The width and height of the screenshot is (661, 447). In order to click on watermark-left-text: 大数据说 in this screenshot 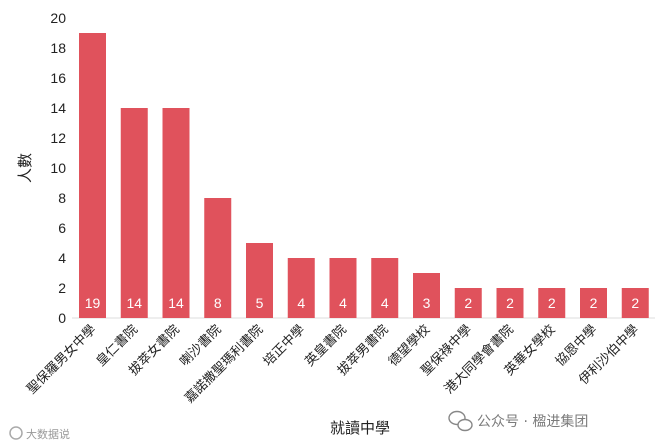, I will do `click(48, 434)`.